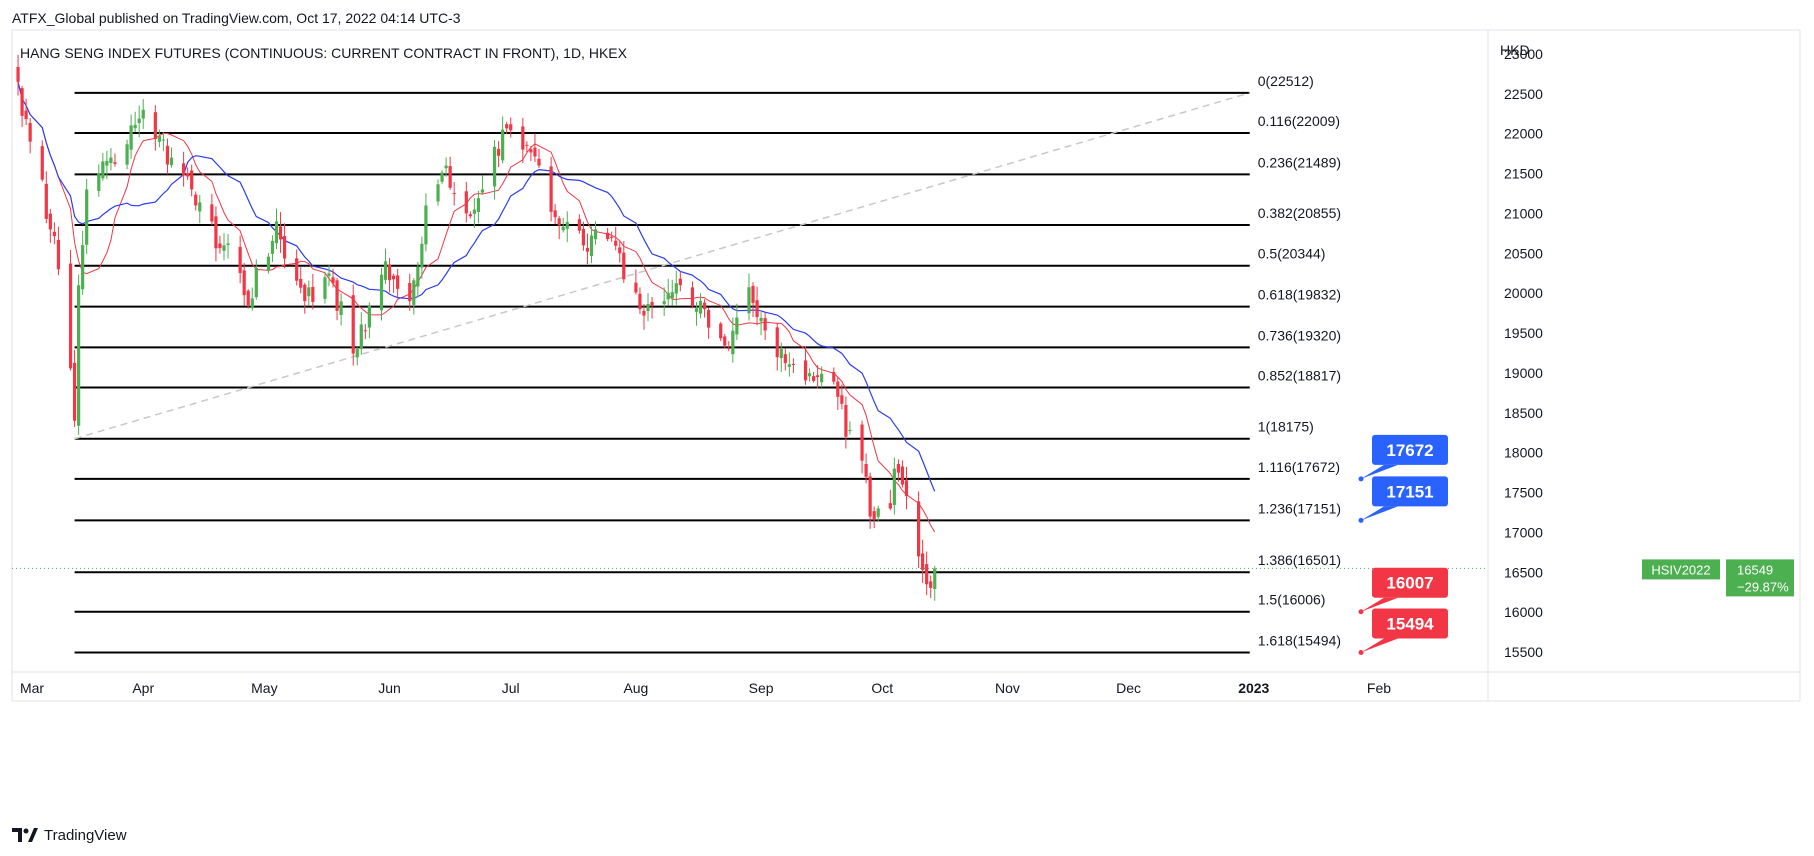 The image size is (1814, 856). Describe the element at coordinates (1253, 688) in the screenshot. I see `x-tick-label: 2023` at that location.